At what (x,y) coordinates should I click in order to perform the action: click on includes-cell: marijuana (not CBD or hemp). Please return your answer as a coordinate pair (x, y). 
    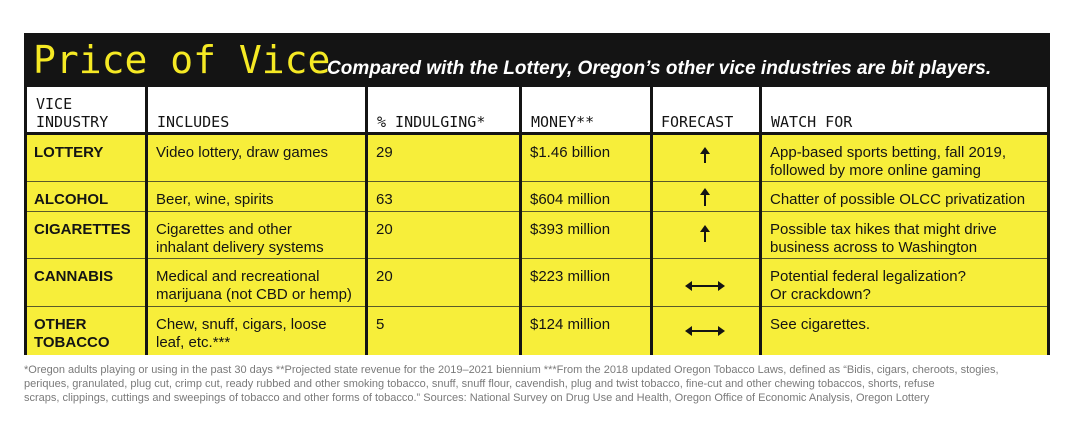
    Looking at the image, I should click on (254, 294).